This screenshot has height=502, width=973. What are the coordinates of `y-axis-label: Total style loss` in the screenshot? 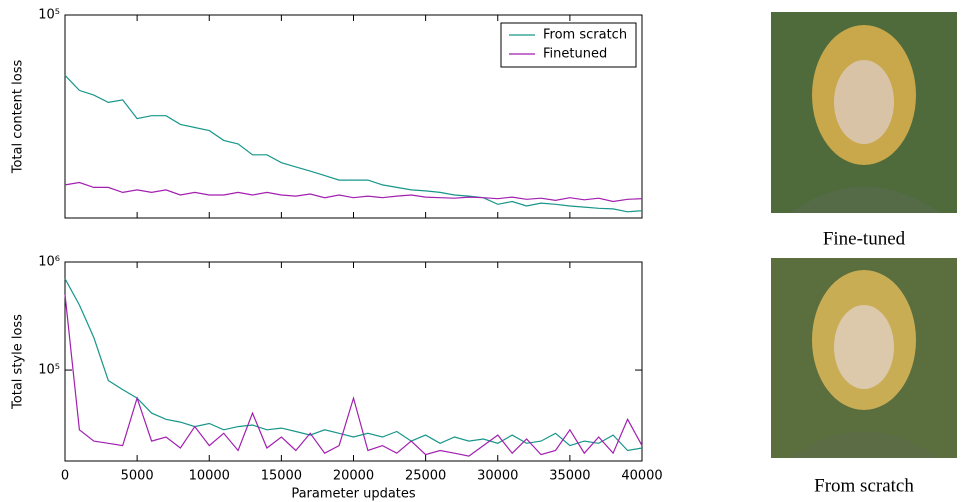 It's located at (18, 362).